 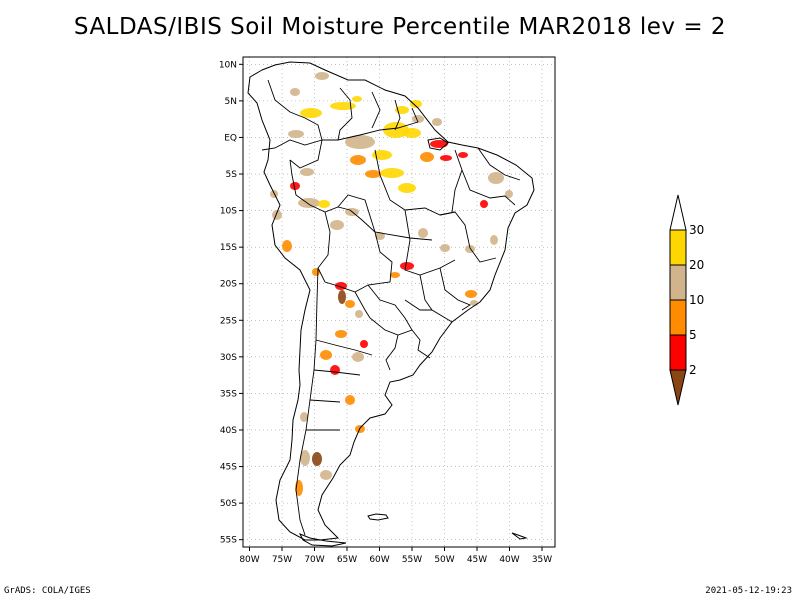 I want to click on lon-tick-label: 35W, so click(x=542, y=560).